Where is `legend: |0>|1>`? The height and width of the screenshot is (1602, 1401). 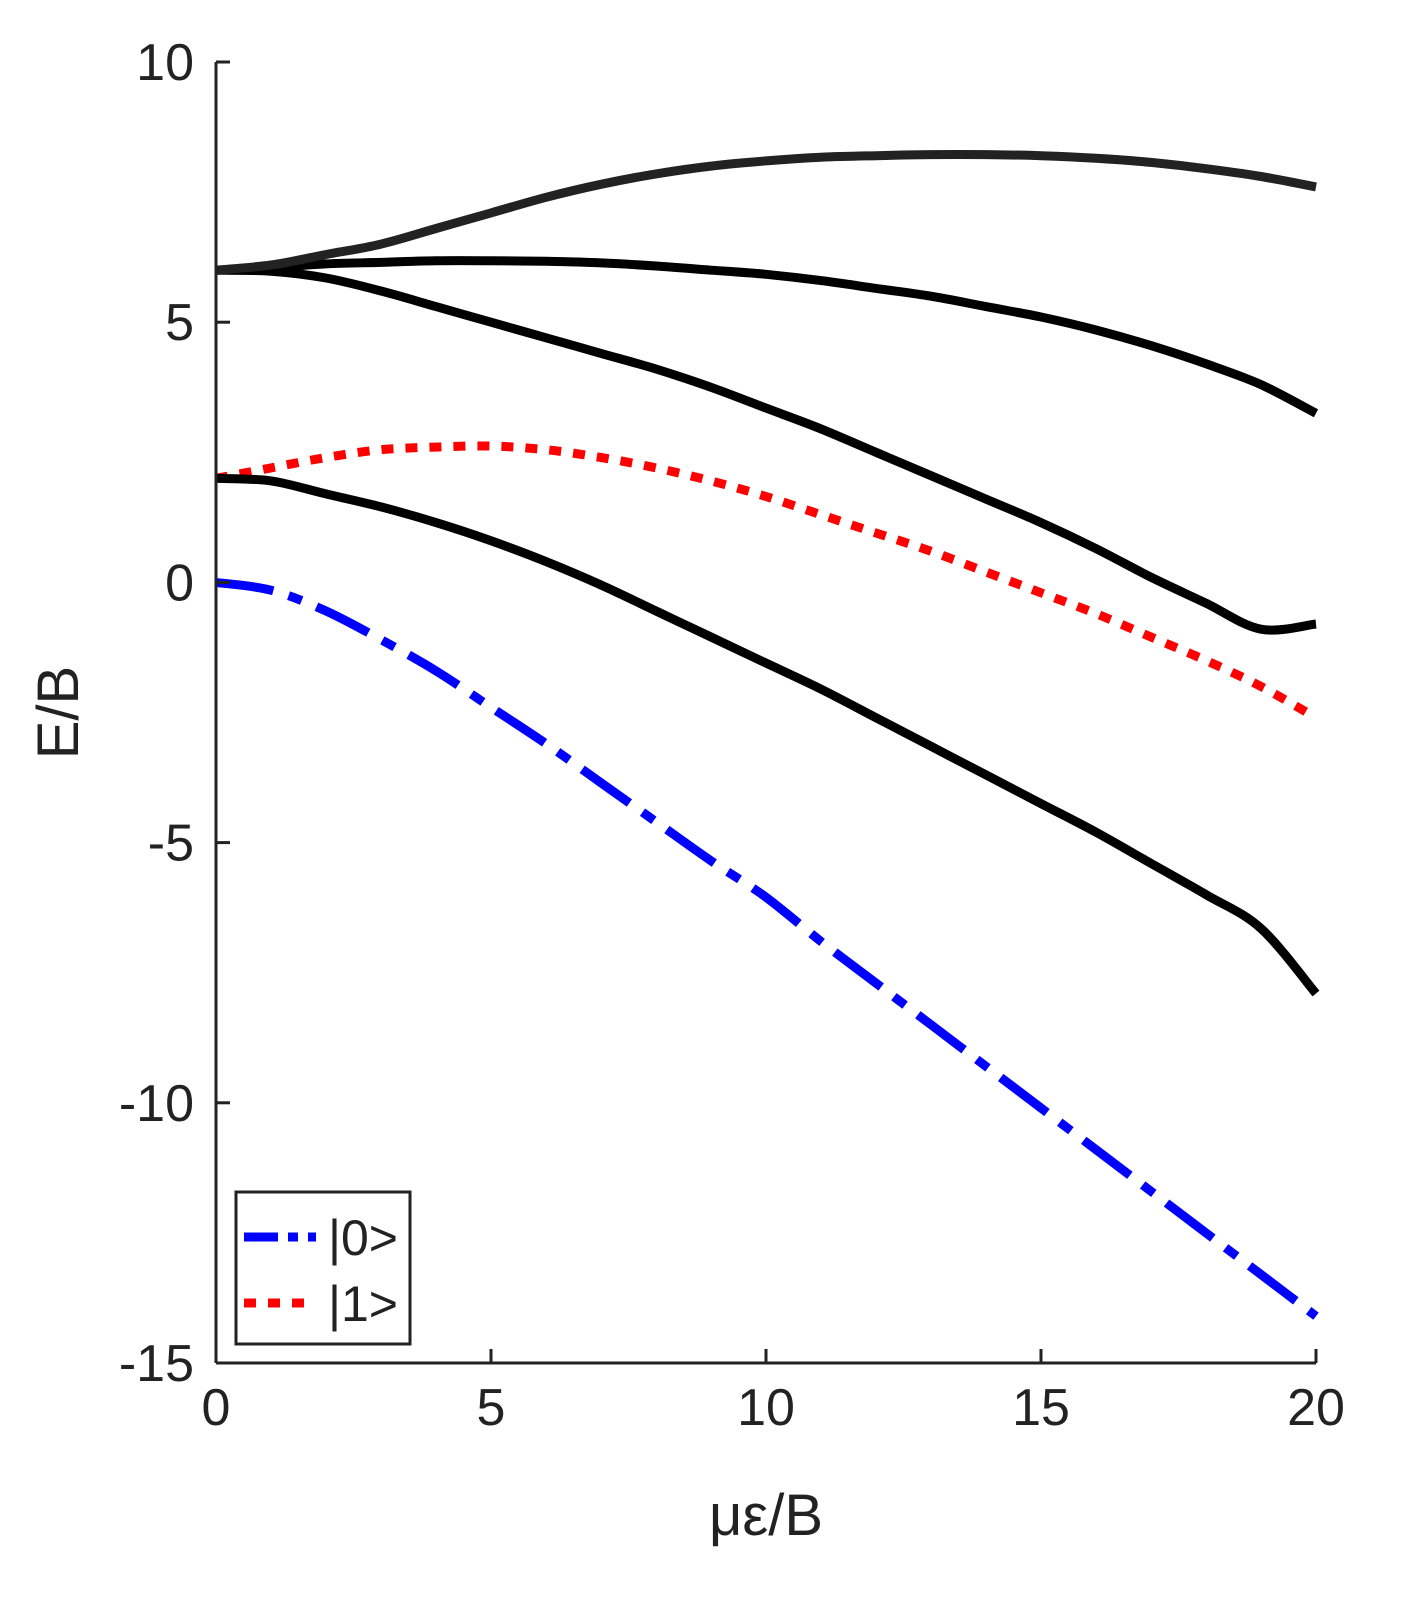
legend: |0>|1> is located at coordinates (323, 1268).